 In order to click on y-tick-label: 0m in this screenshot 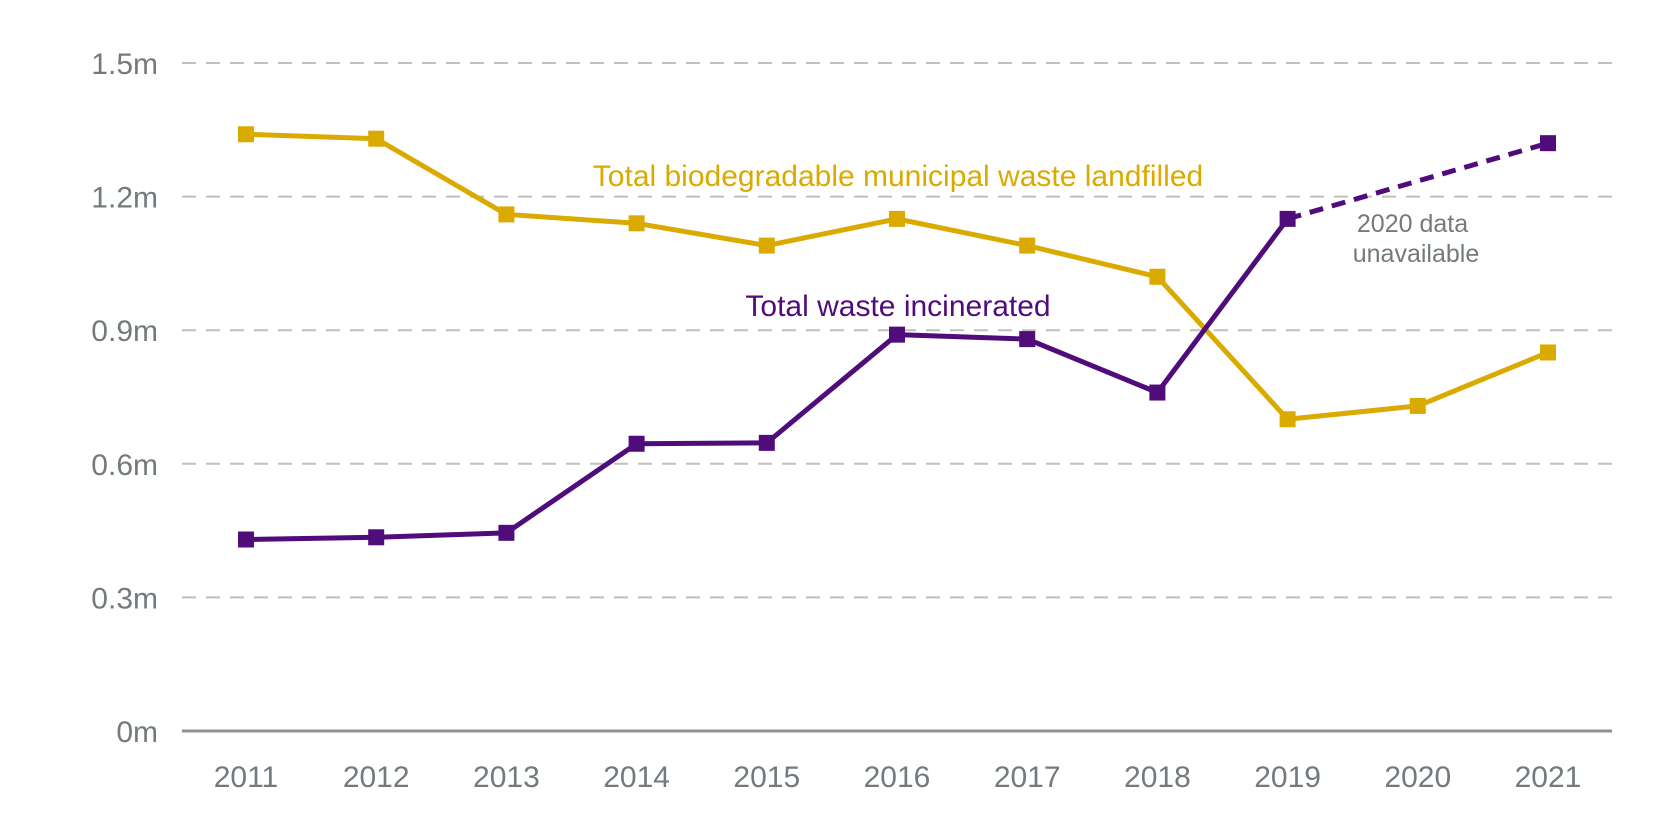, I will do `click(137, 732)`.